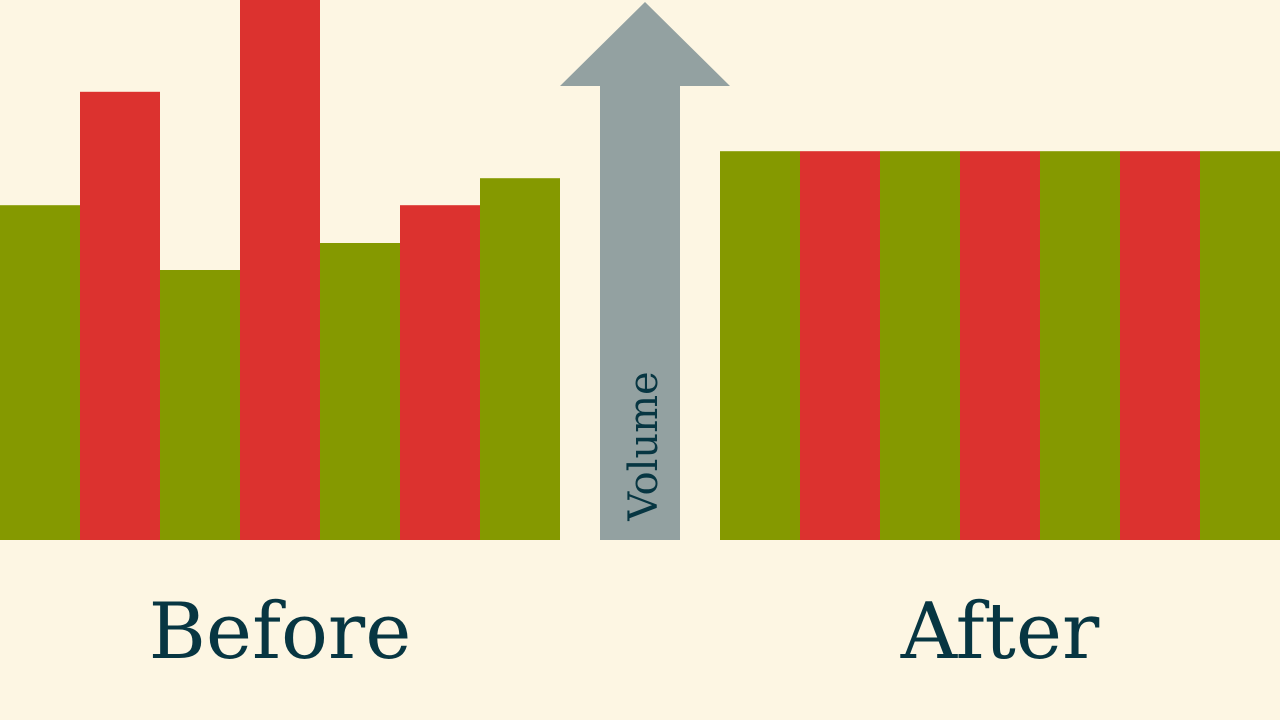 Image resolution: width=1280 pixels, height=720 pixels. I want to click on volume-axis-label: Volume, so click(644, 446).